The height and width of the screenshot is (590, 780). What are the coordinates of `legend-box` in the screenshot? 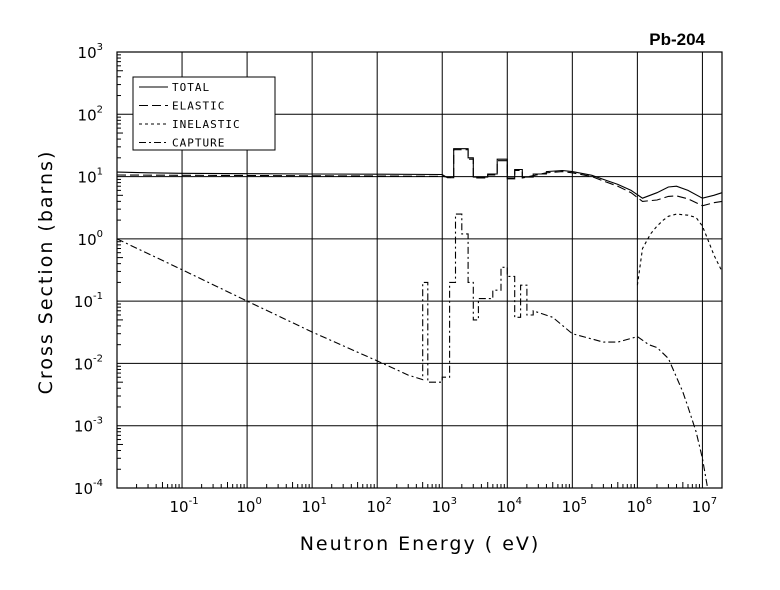 It's located at (204, 113).